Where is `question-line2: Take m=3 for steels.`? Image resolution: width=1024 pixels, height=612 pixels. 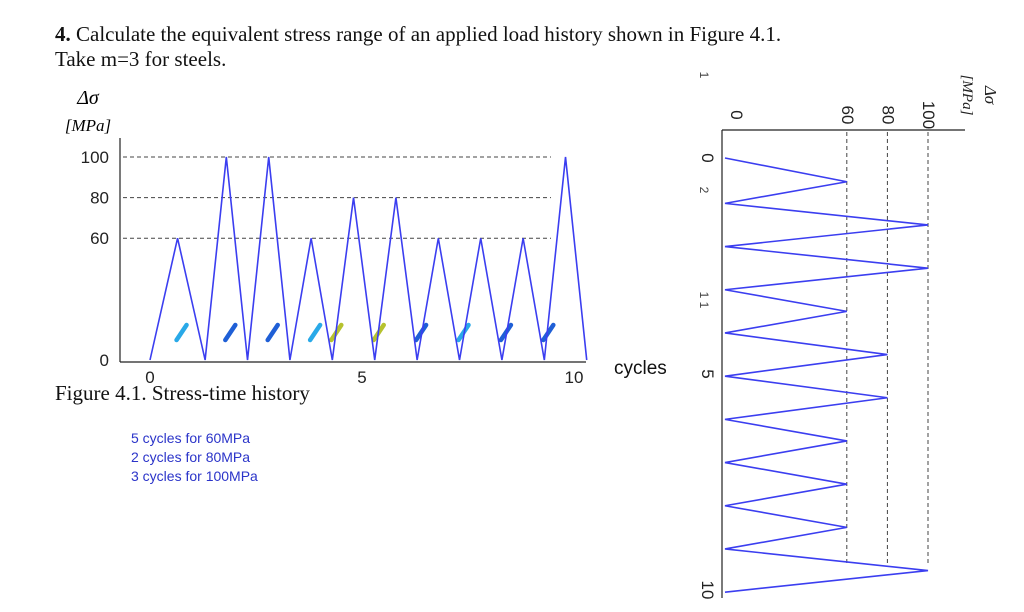 question-line2: Take m=3 for steels. is located at coordinates (141, 59).